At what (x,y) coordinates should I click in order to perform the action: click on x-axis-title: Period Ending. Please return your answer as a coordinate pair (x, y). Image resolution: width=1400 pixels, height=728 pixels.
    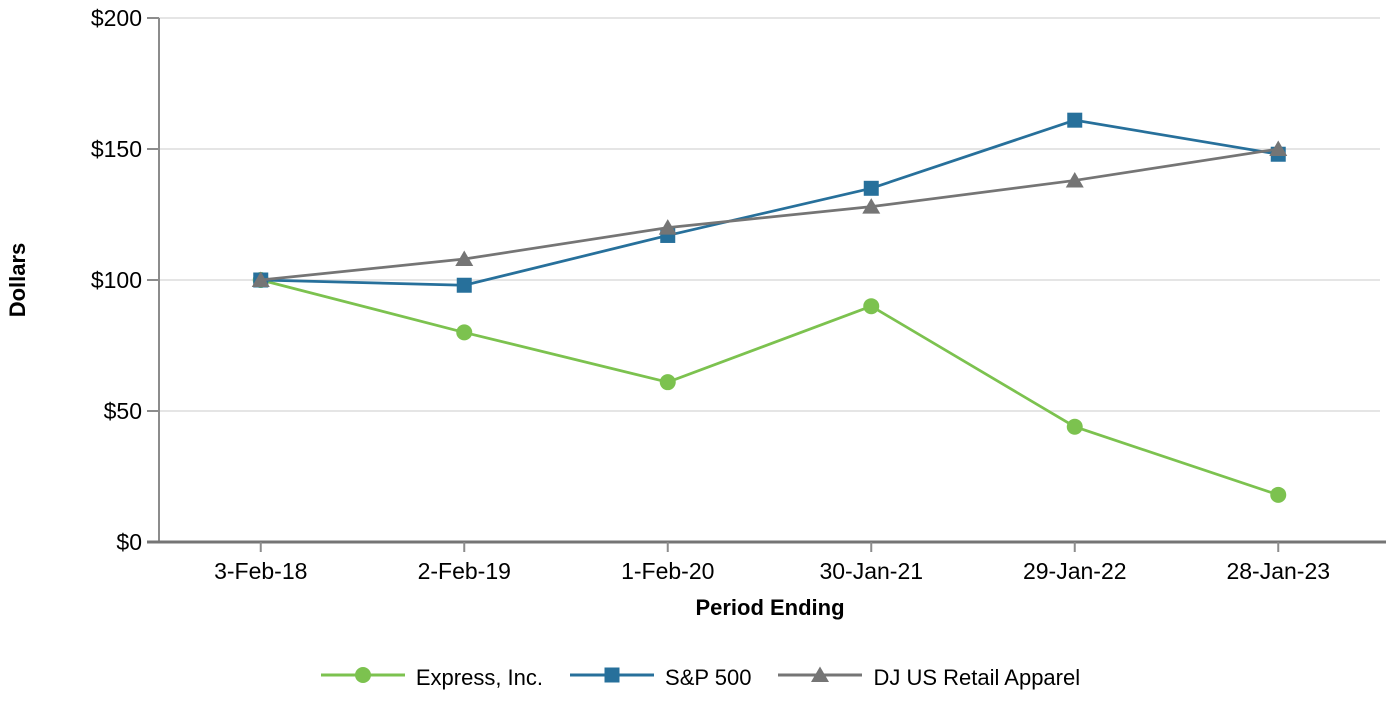
    Looking at the image, I should click on (770, 607).